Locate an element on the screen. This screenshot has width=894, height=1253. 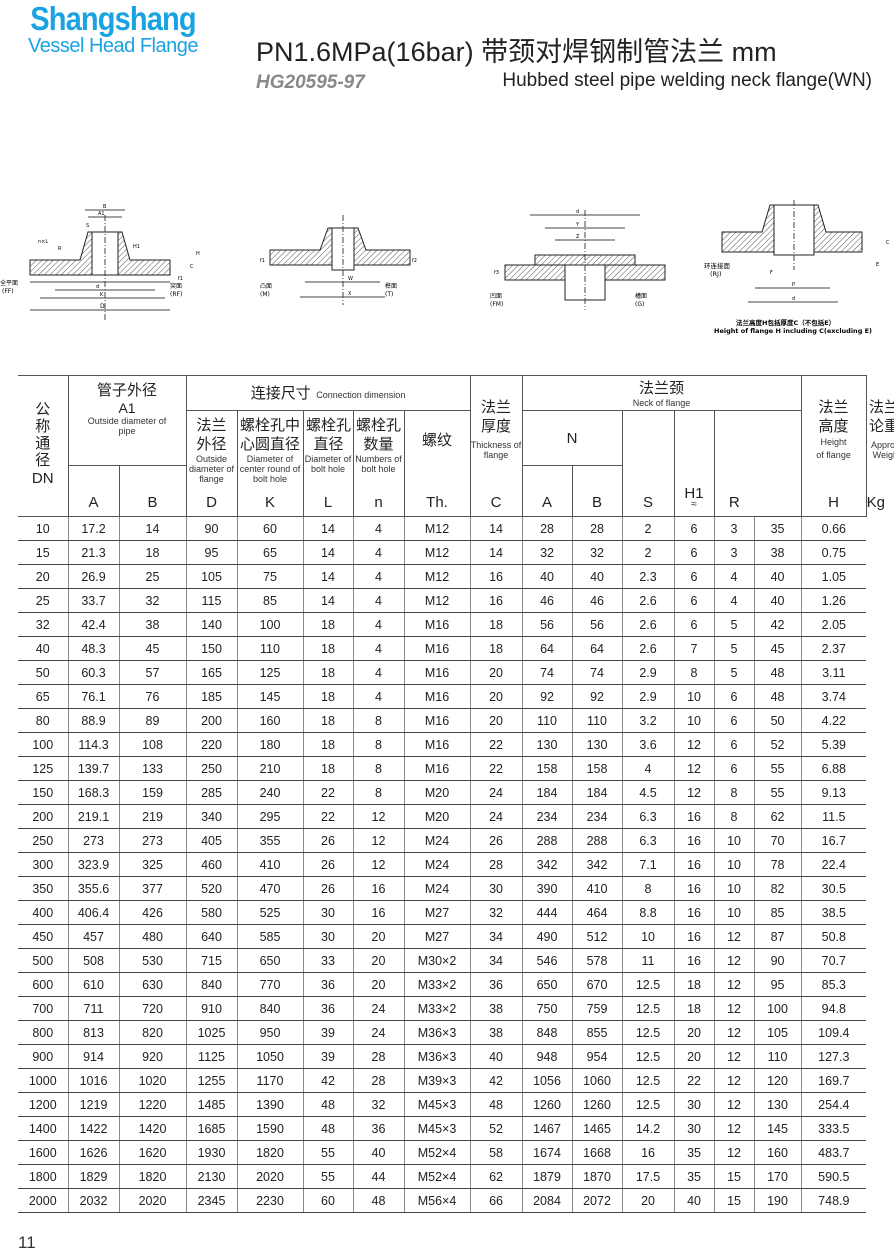
table-cell: 34 is located at coordinates (496, 936).